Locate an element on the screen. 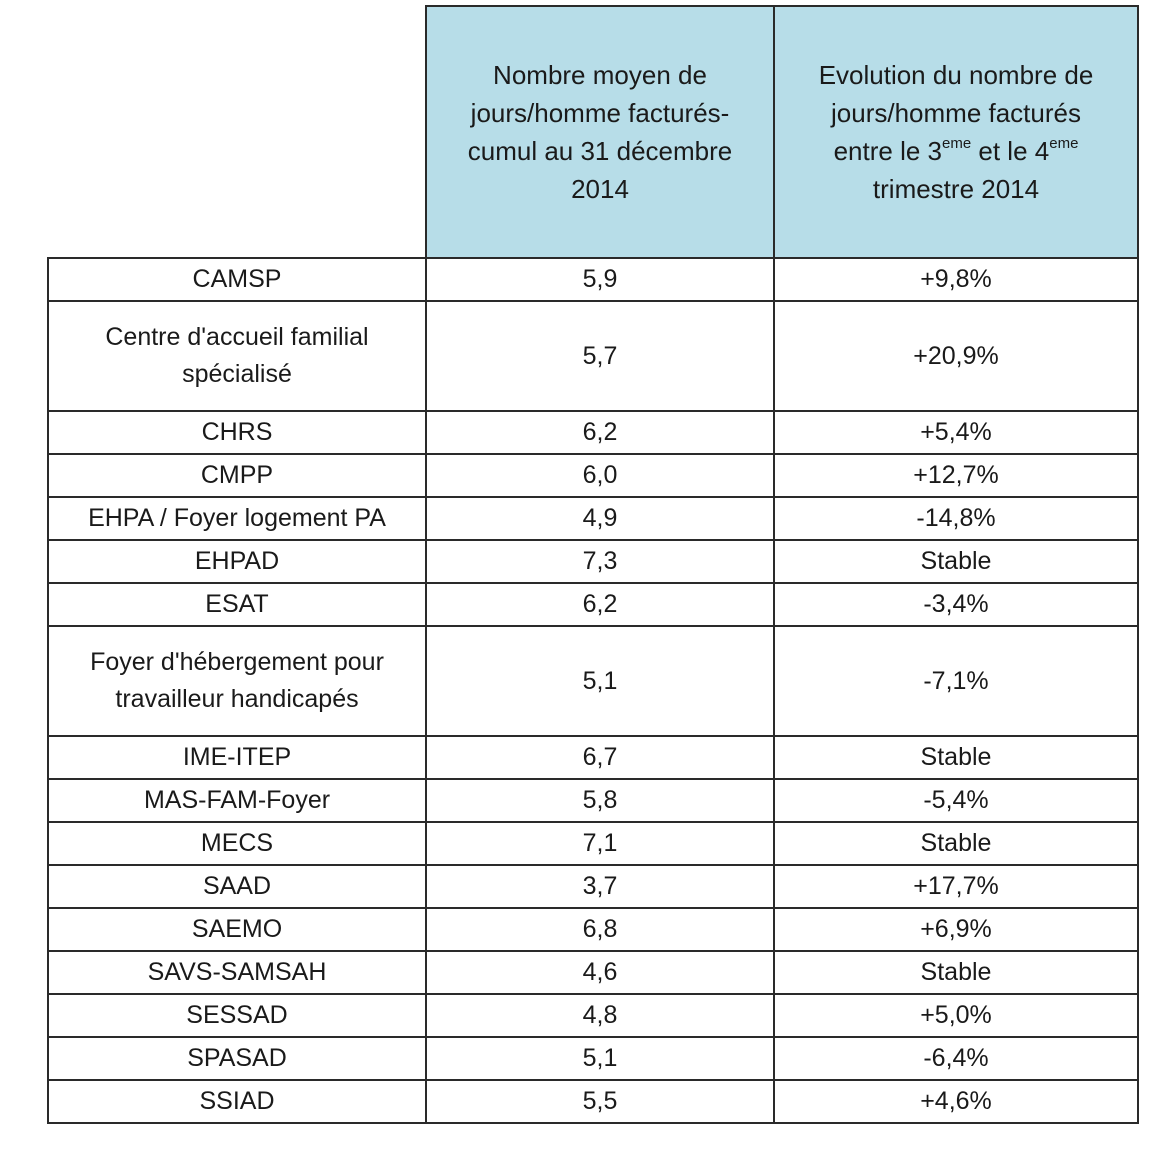  jours-cell: 7,3 is located at coordinates (600, 561).